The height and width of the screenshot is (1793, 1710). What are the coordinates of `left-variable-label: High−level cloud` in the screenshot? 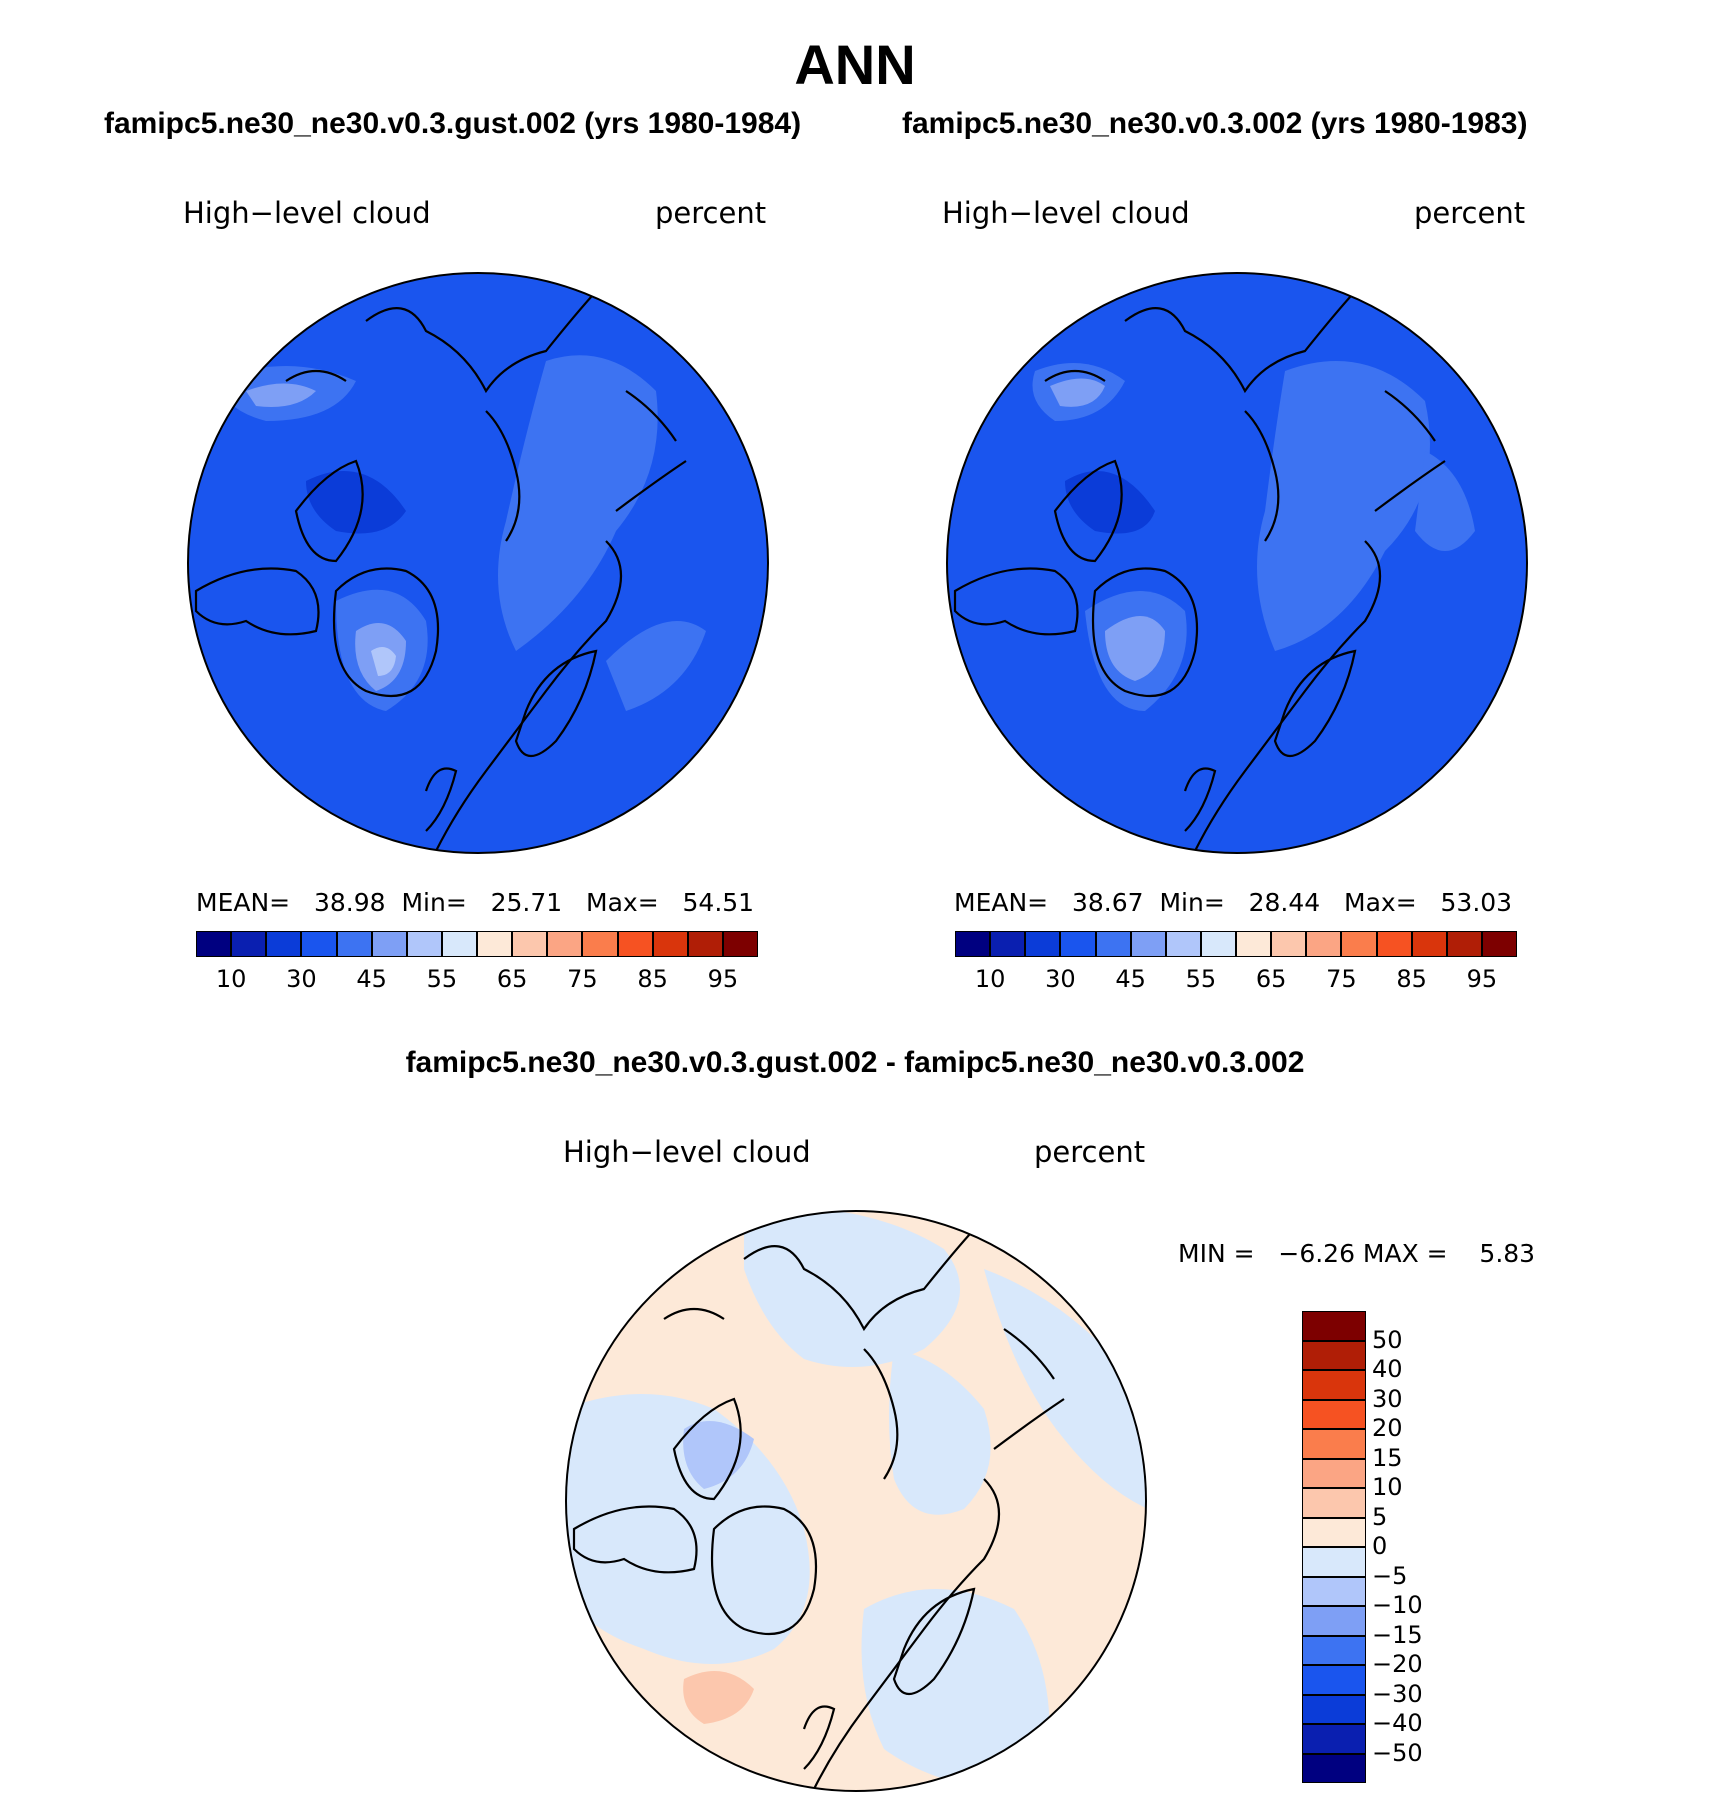 It's located at (307, 213).